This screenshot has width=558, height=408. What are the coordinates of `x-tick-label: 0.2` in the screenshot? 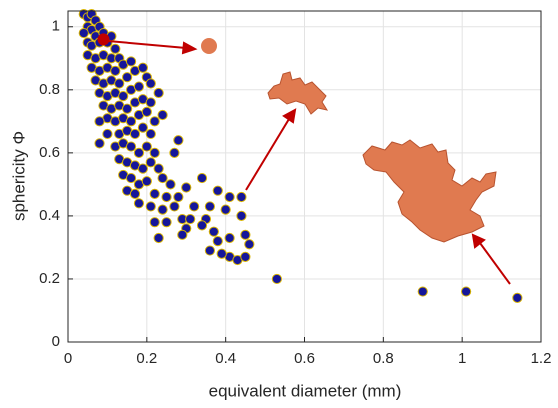 It's located at (146, 358).